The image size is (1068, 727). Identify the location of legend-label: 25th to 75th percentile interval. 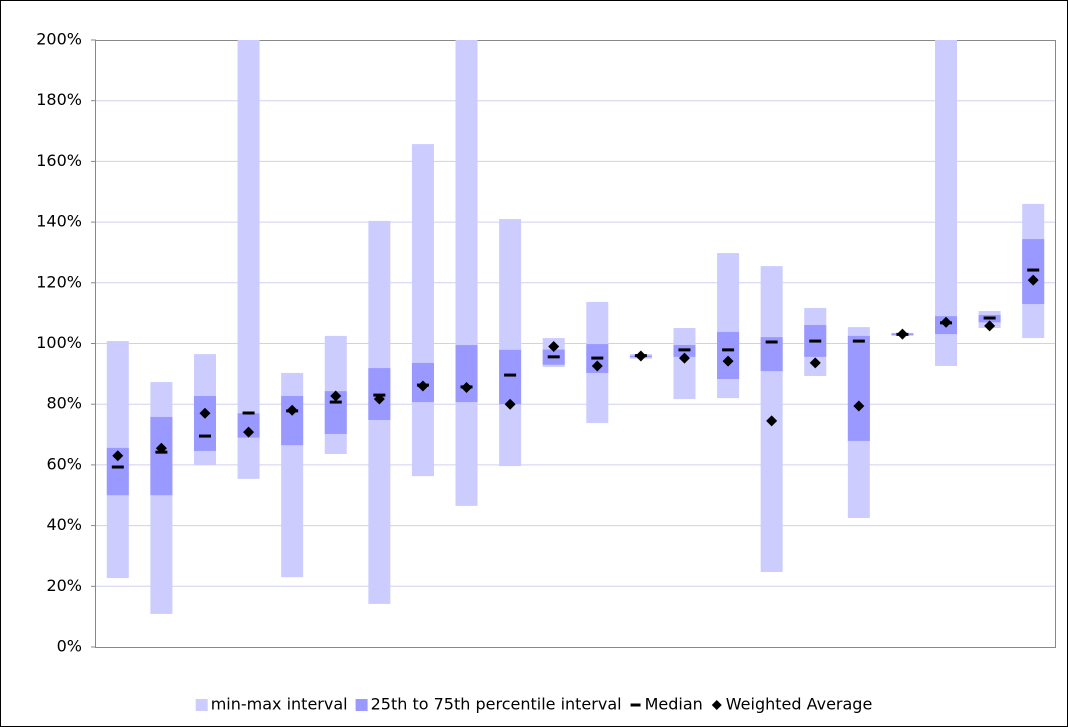
(496, 704).